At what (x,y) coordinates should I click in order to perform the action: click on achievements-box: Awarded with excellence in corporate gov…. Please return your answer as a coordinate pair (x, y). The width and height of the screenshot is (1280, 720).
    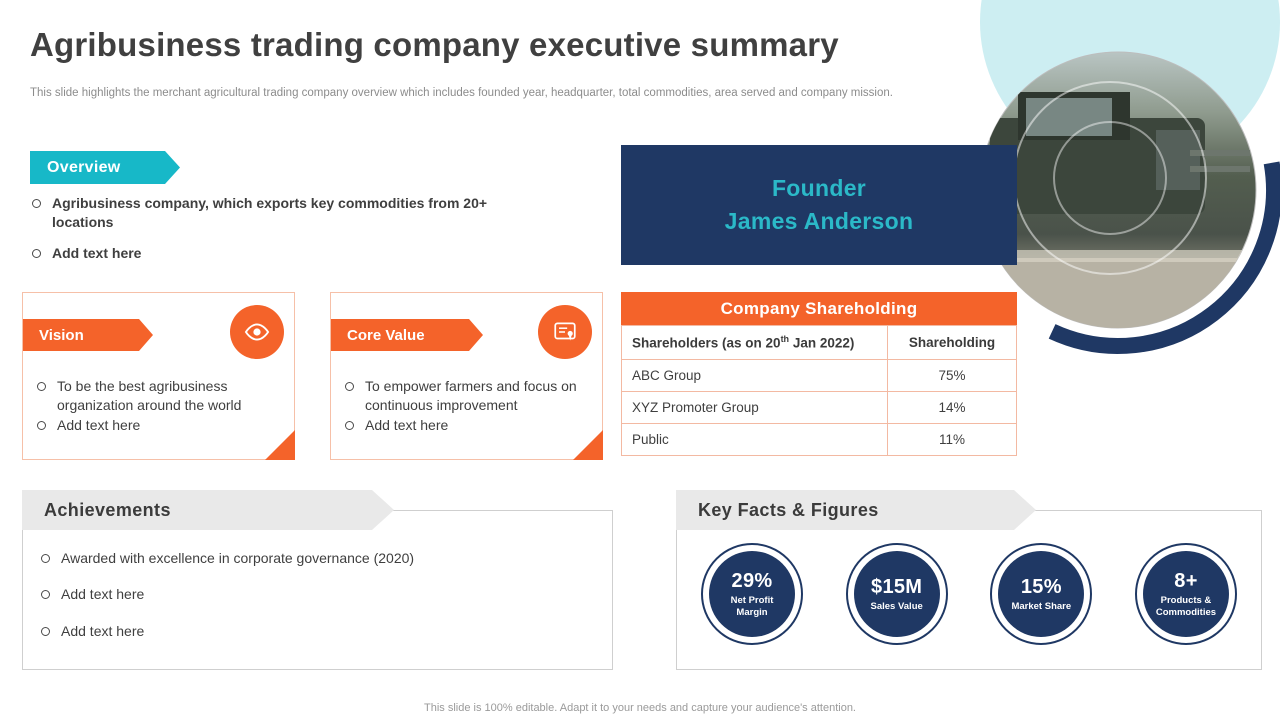
    Looking at the image, I should click on (317, 590).